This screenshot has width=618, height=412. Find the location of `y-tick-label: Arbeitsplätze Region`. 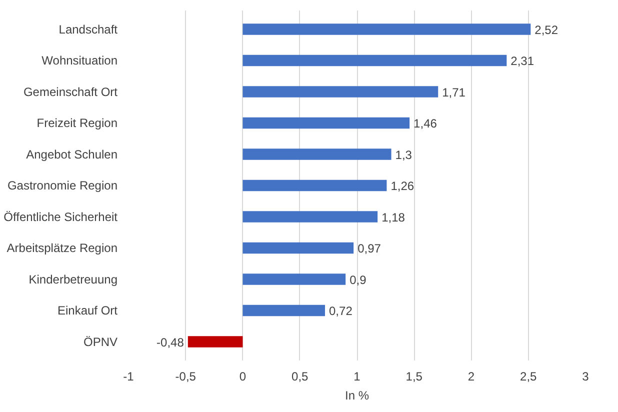

y-tick-label: Arbeitsplätze Region is located at coordinates (62, 248).